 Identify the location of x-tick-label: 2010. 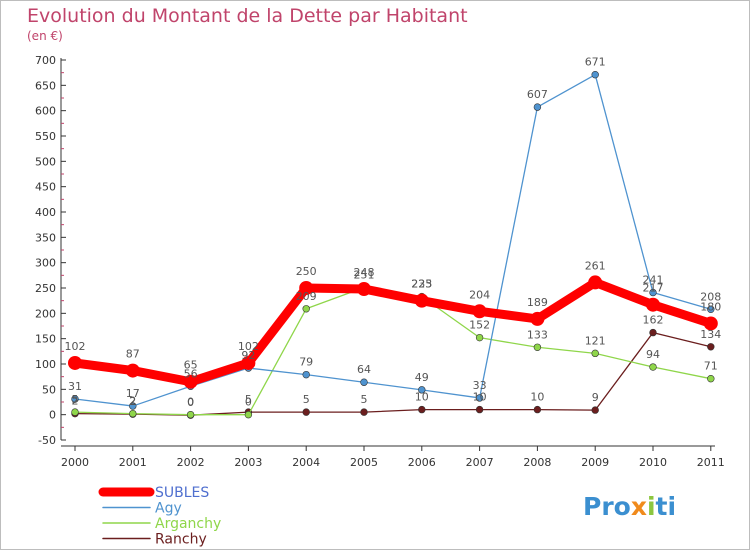
(653, 462).